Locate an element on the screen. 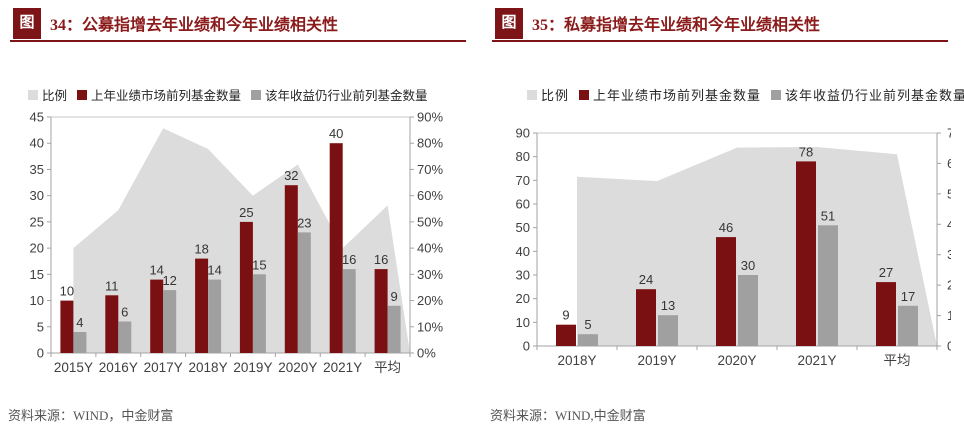  left-axis-label: 25 is located at coordinates (37, 221).